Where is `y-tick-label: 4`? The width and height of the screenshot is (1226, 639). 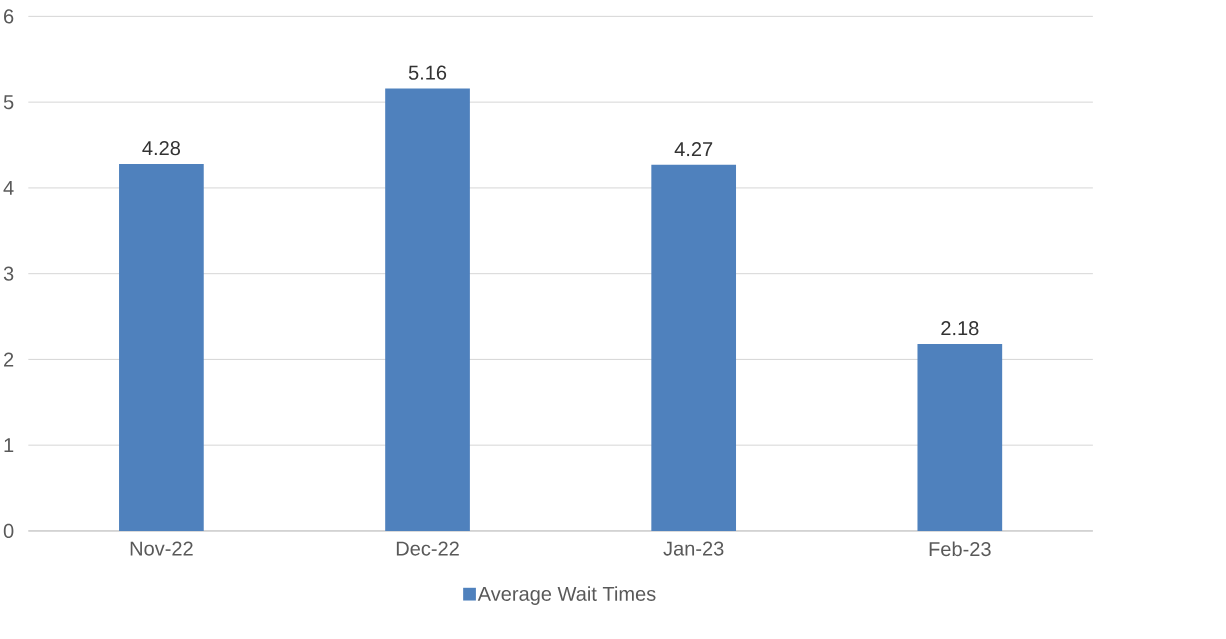 y-tick-label: 4 is located at coordinates (8, 187).